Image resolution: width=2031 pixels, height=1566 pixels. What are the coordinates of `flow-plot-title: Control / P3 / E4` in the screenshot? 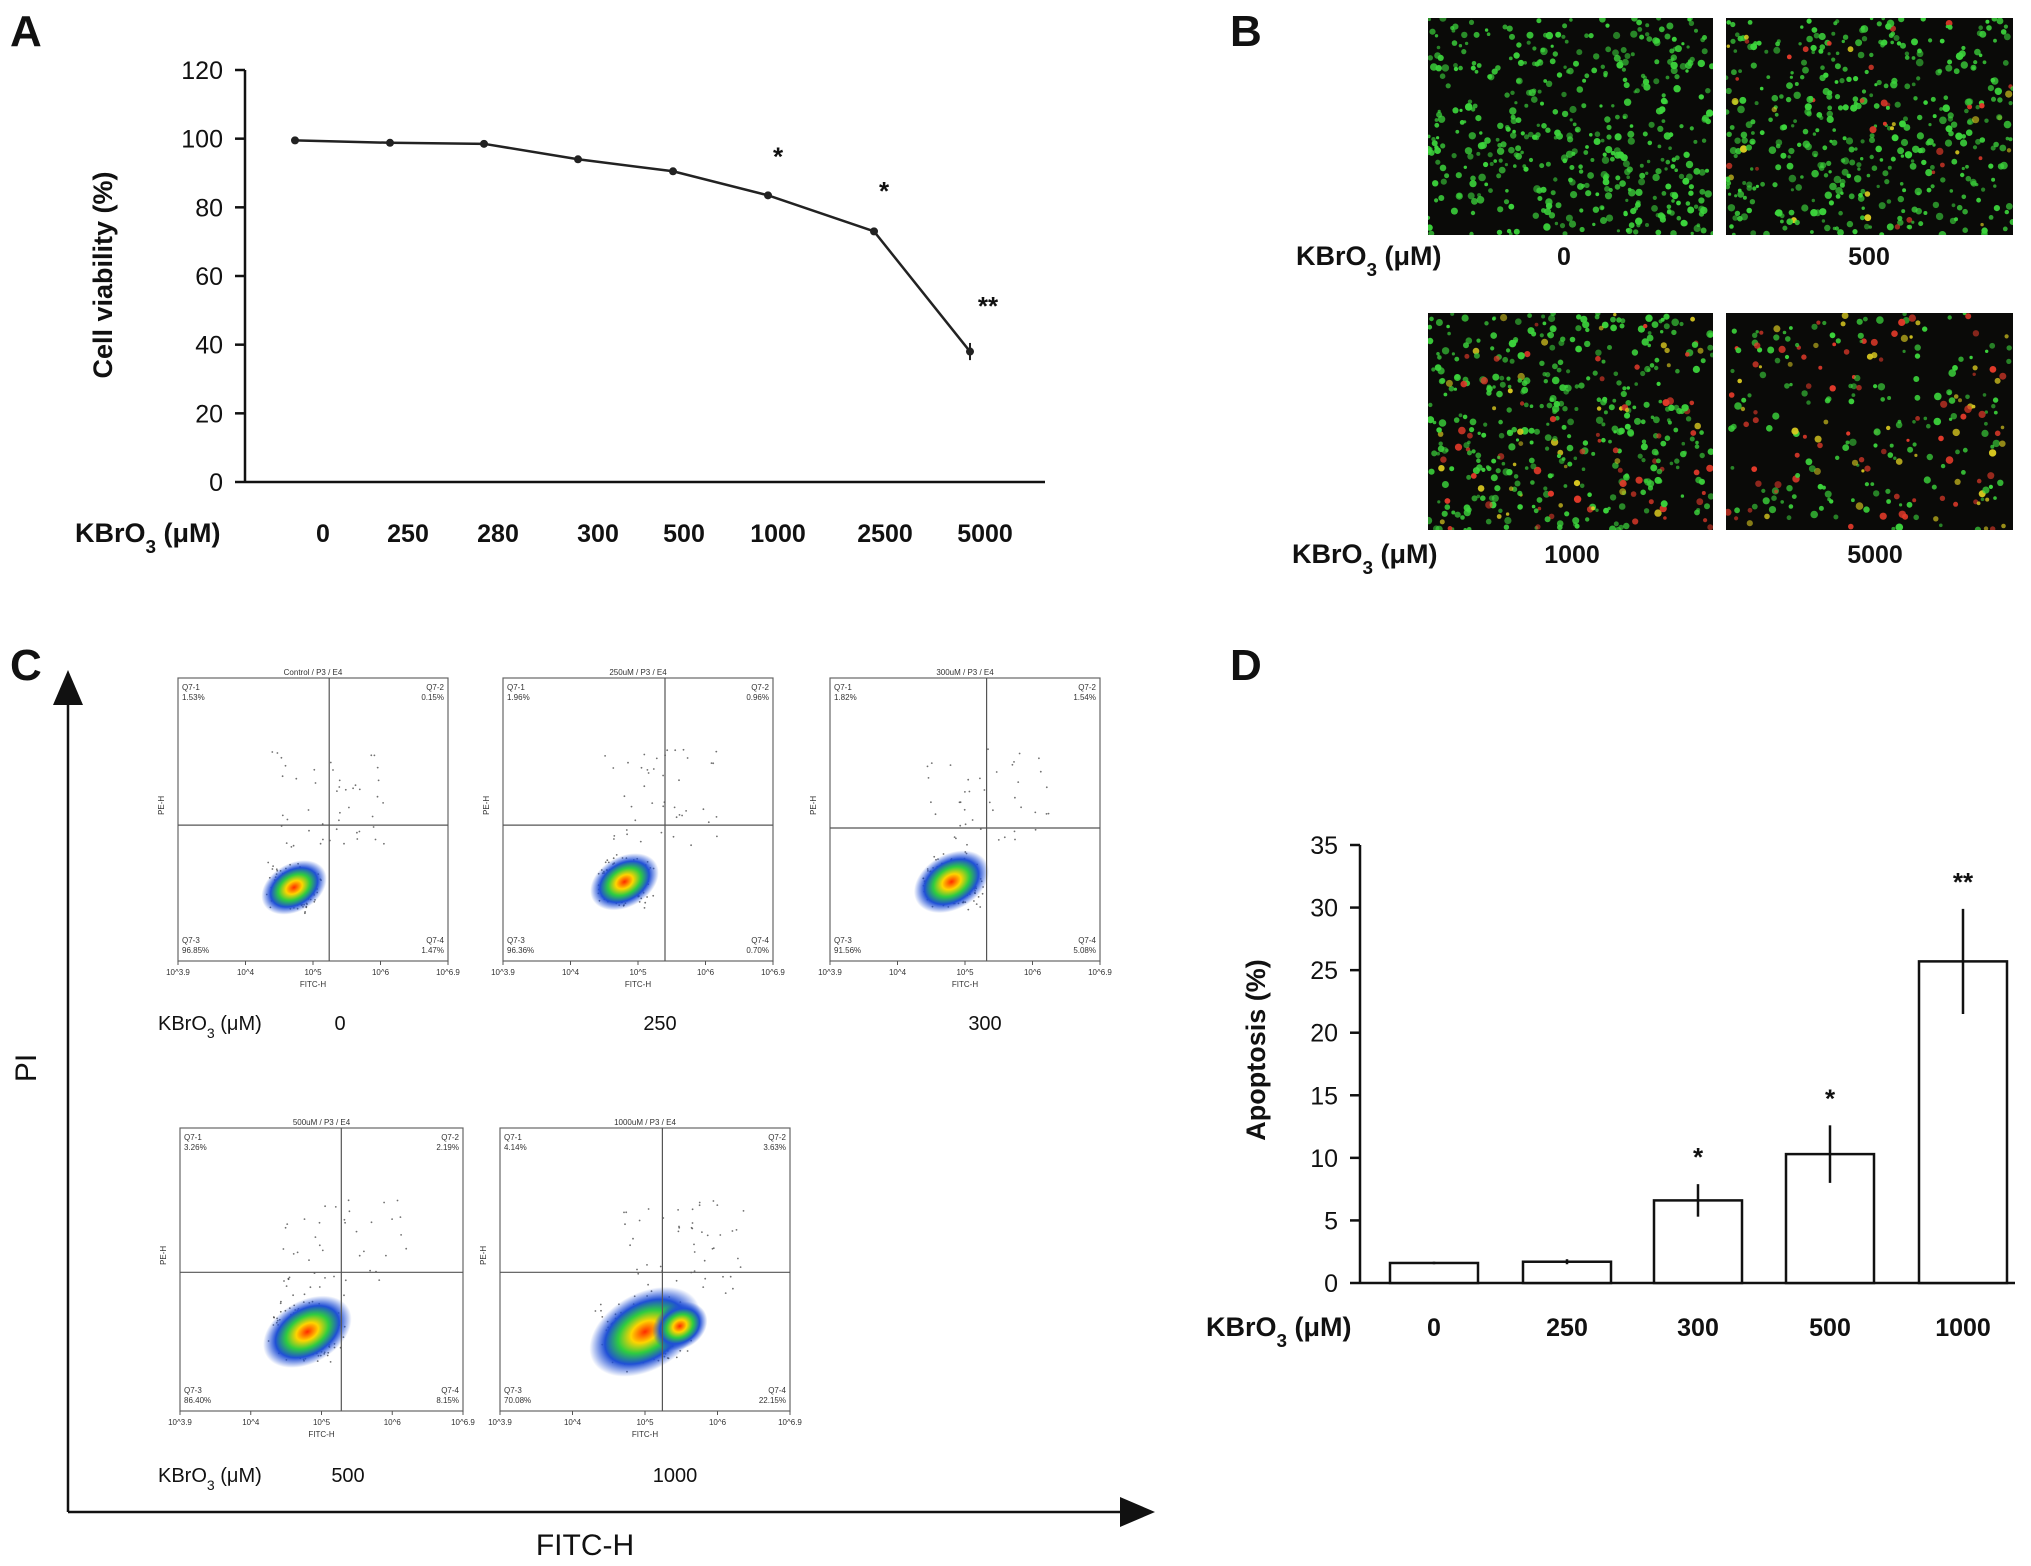 It's located at (313, 672).